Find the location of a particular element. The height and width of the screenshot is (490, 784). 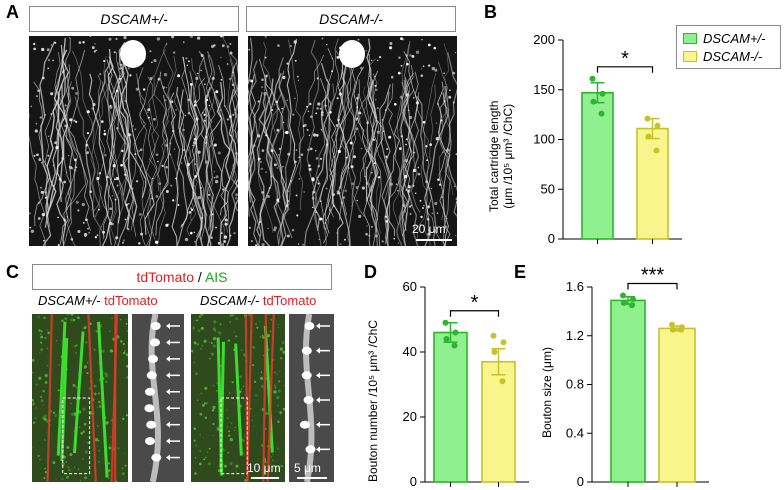

panel-letter-e: E is located at coordinates (520, 272).